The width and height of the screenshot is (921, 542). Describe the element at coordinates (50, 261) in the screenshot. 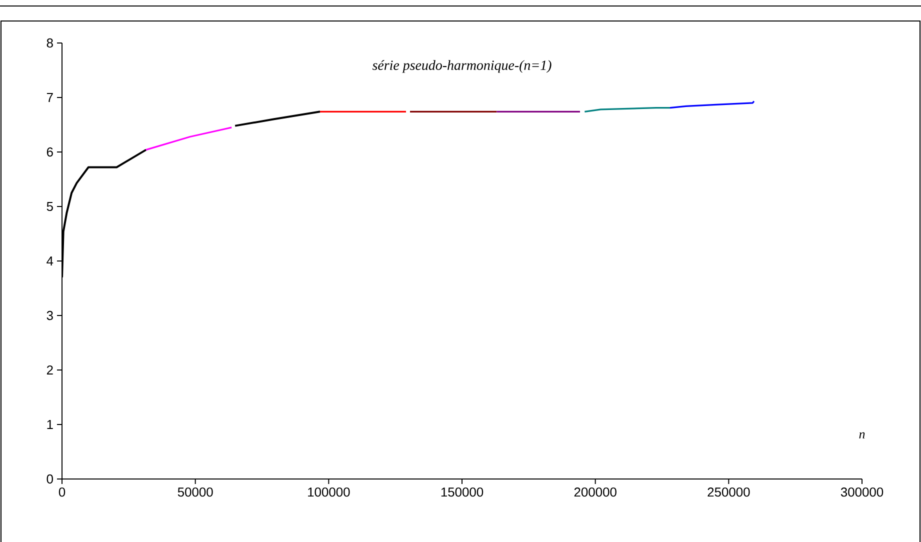

I see `y-tick-label: 4` at that location.